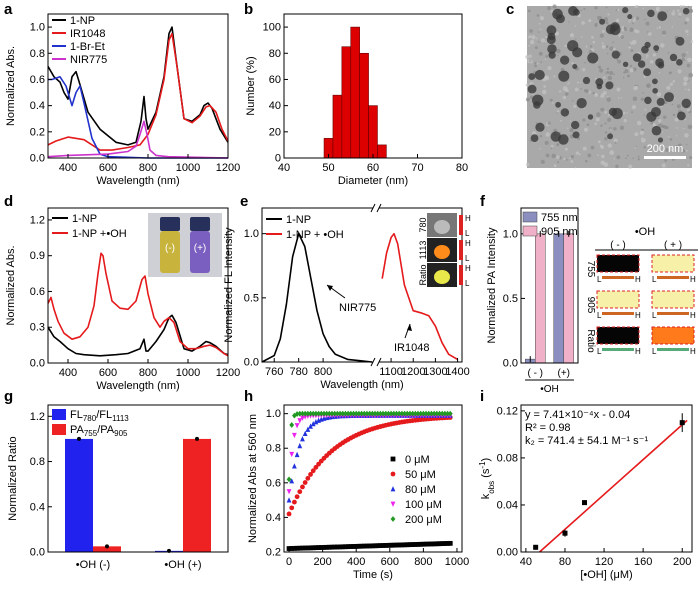 The image size is (700, 591). What do you see at coordinates (88, 60) in the screenshot?
I see `legend-label: NIR775` at bounding box center [88, 60].